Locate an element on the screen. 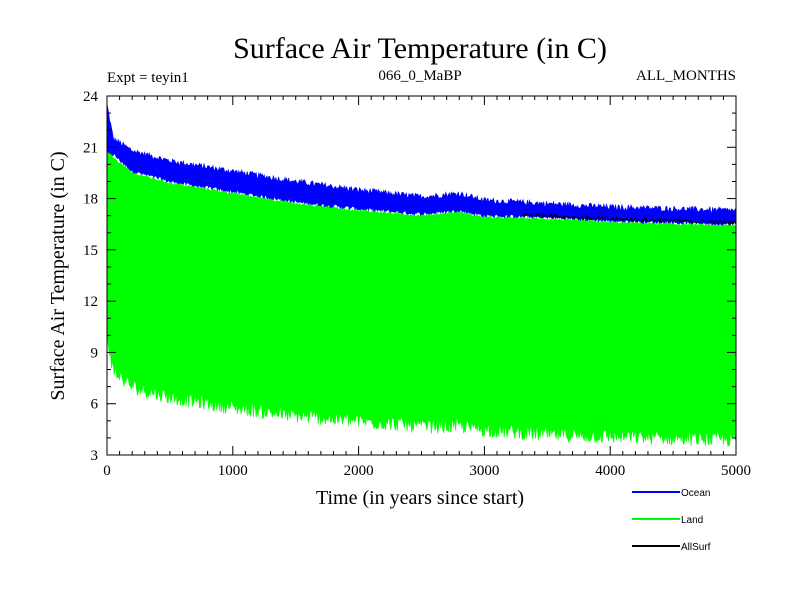  y-tick-label: 15 is located at coordinates (90, 251).